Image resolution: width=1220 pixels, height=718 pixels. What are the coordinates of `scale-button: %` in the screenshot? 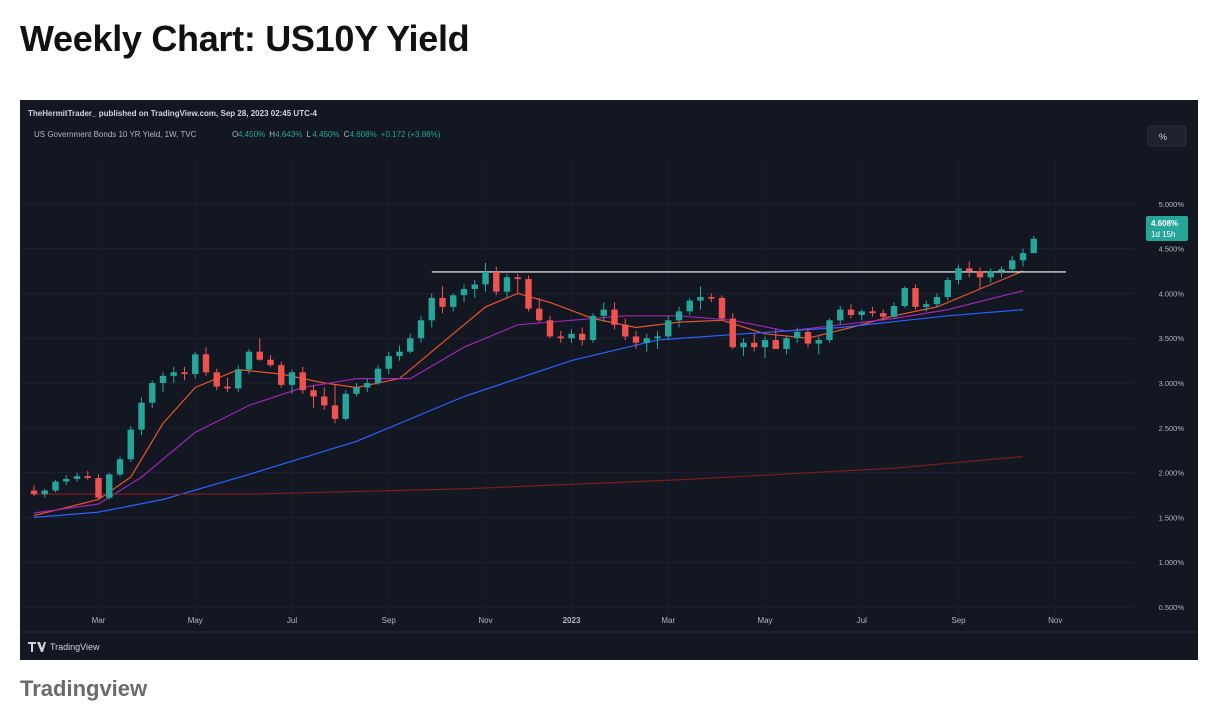 It's located at (1167, 136).